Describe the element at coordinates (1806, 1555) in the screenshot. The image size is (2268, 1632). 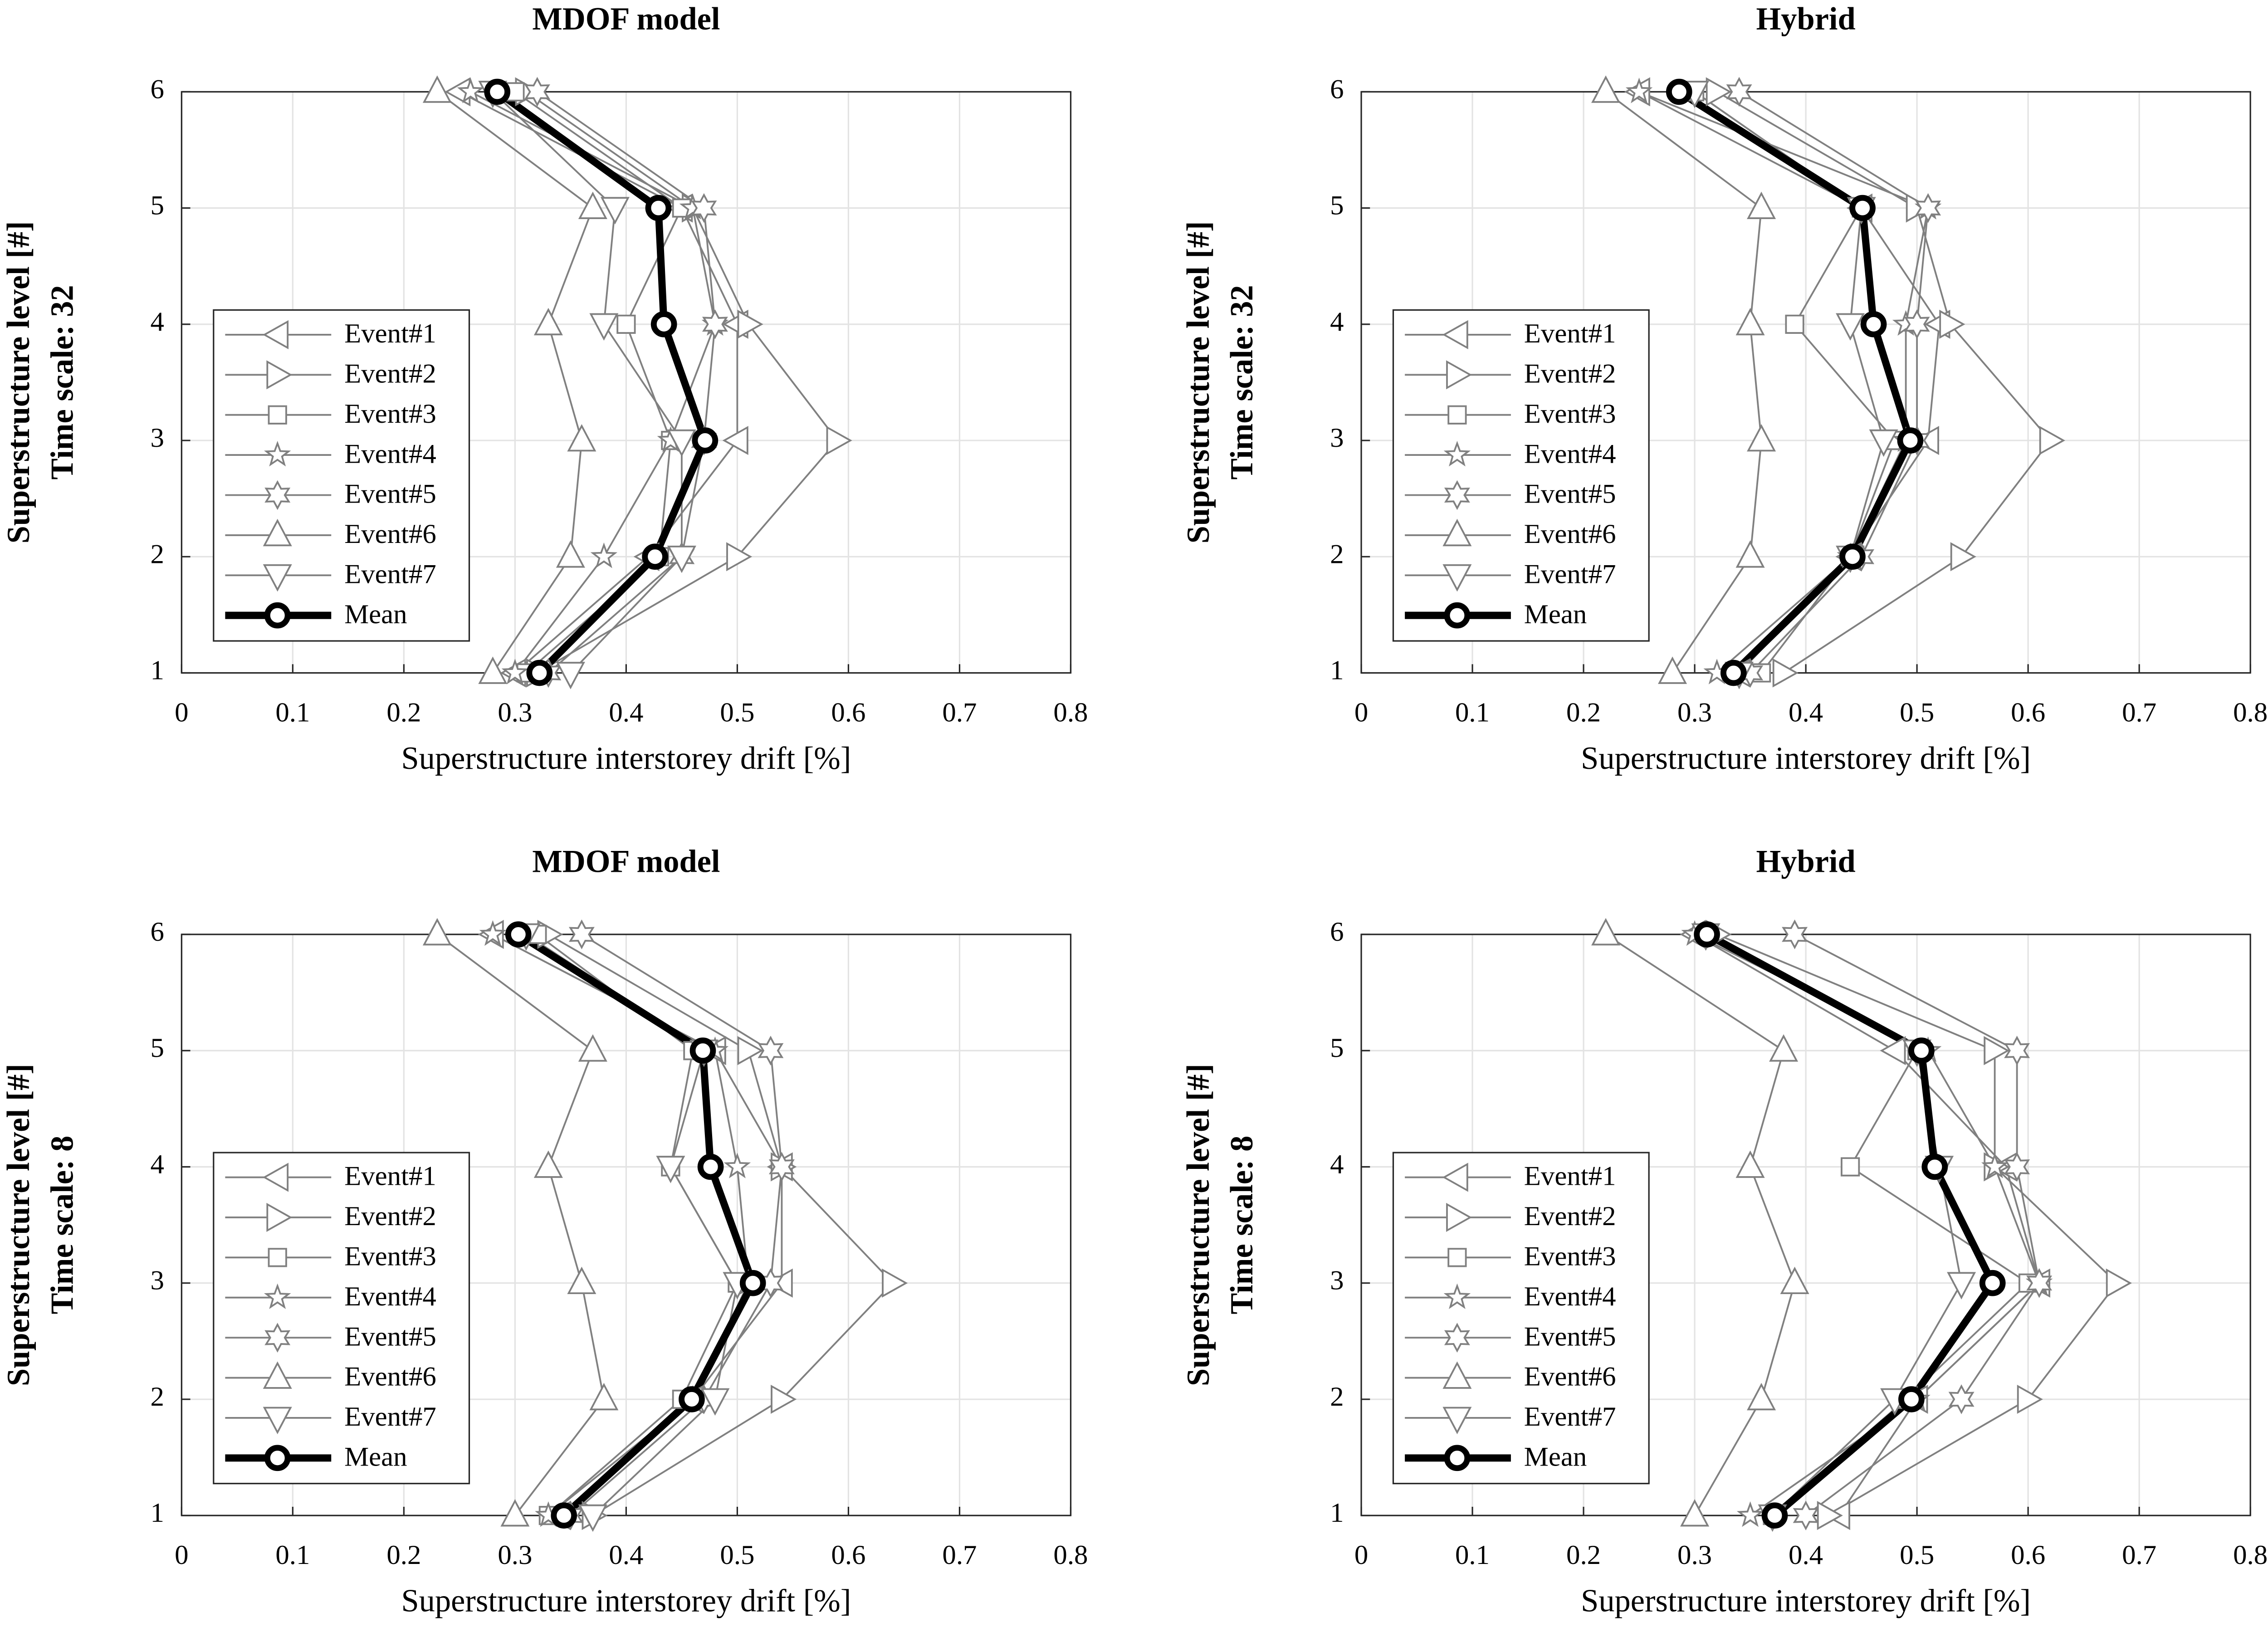
I see `x-tick-label: 0.4` at that location.